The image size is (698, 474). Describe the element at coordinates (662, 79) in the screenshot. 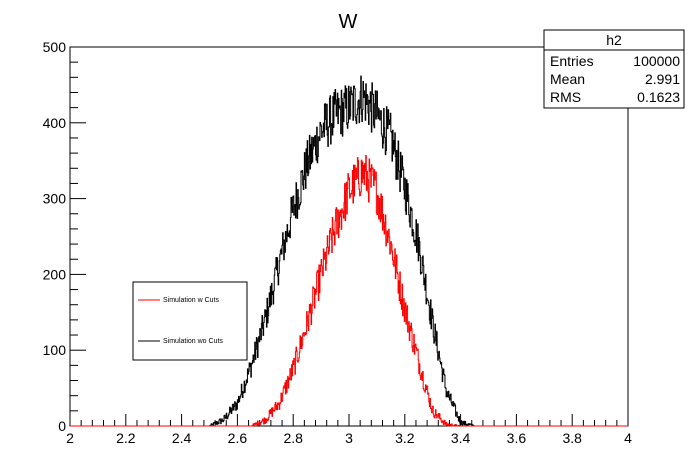

I see `stats-mean-value: 2.991` at that location.